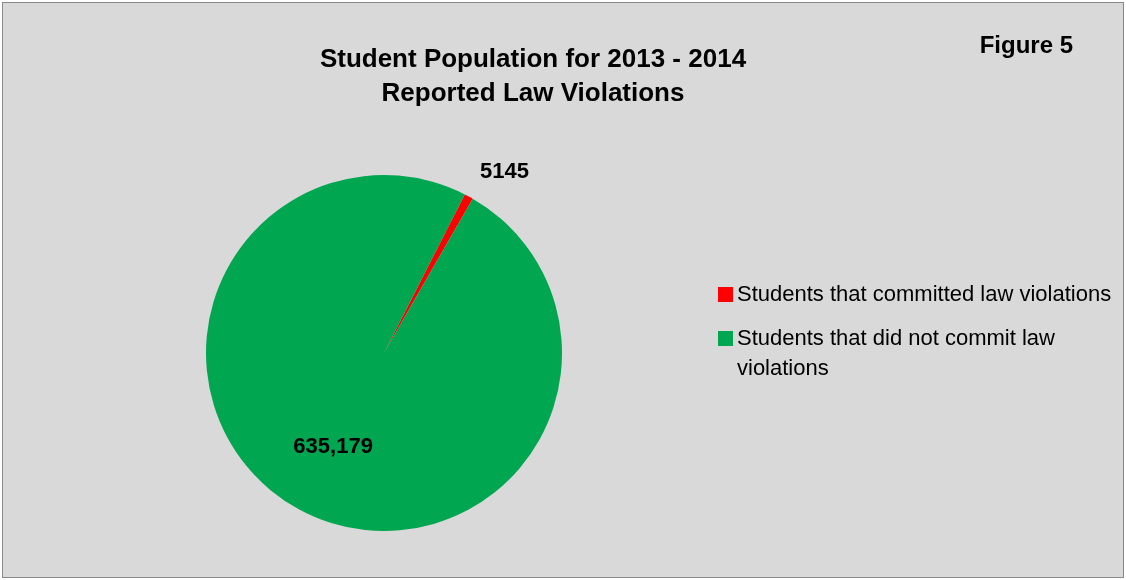 The height and width of the screenshot is (580, 1126). Describe the element at coordinates (924, 294) in the screenshot. I see `legend-label: Students that committed law violations` at that location.